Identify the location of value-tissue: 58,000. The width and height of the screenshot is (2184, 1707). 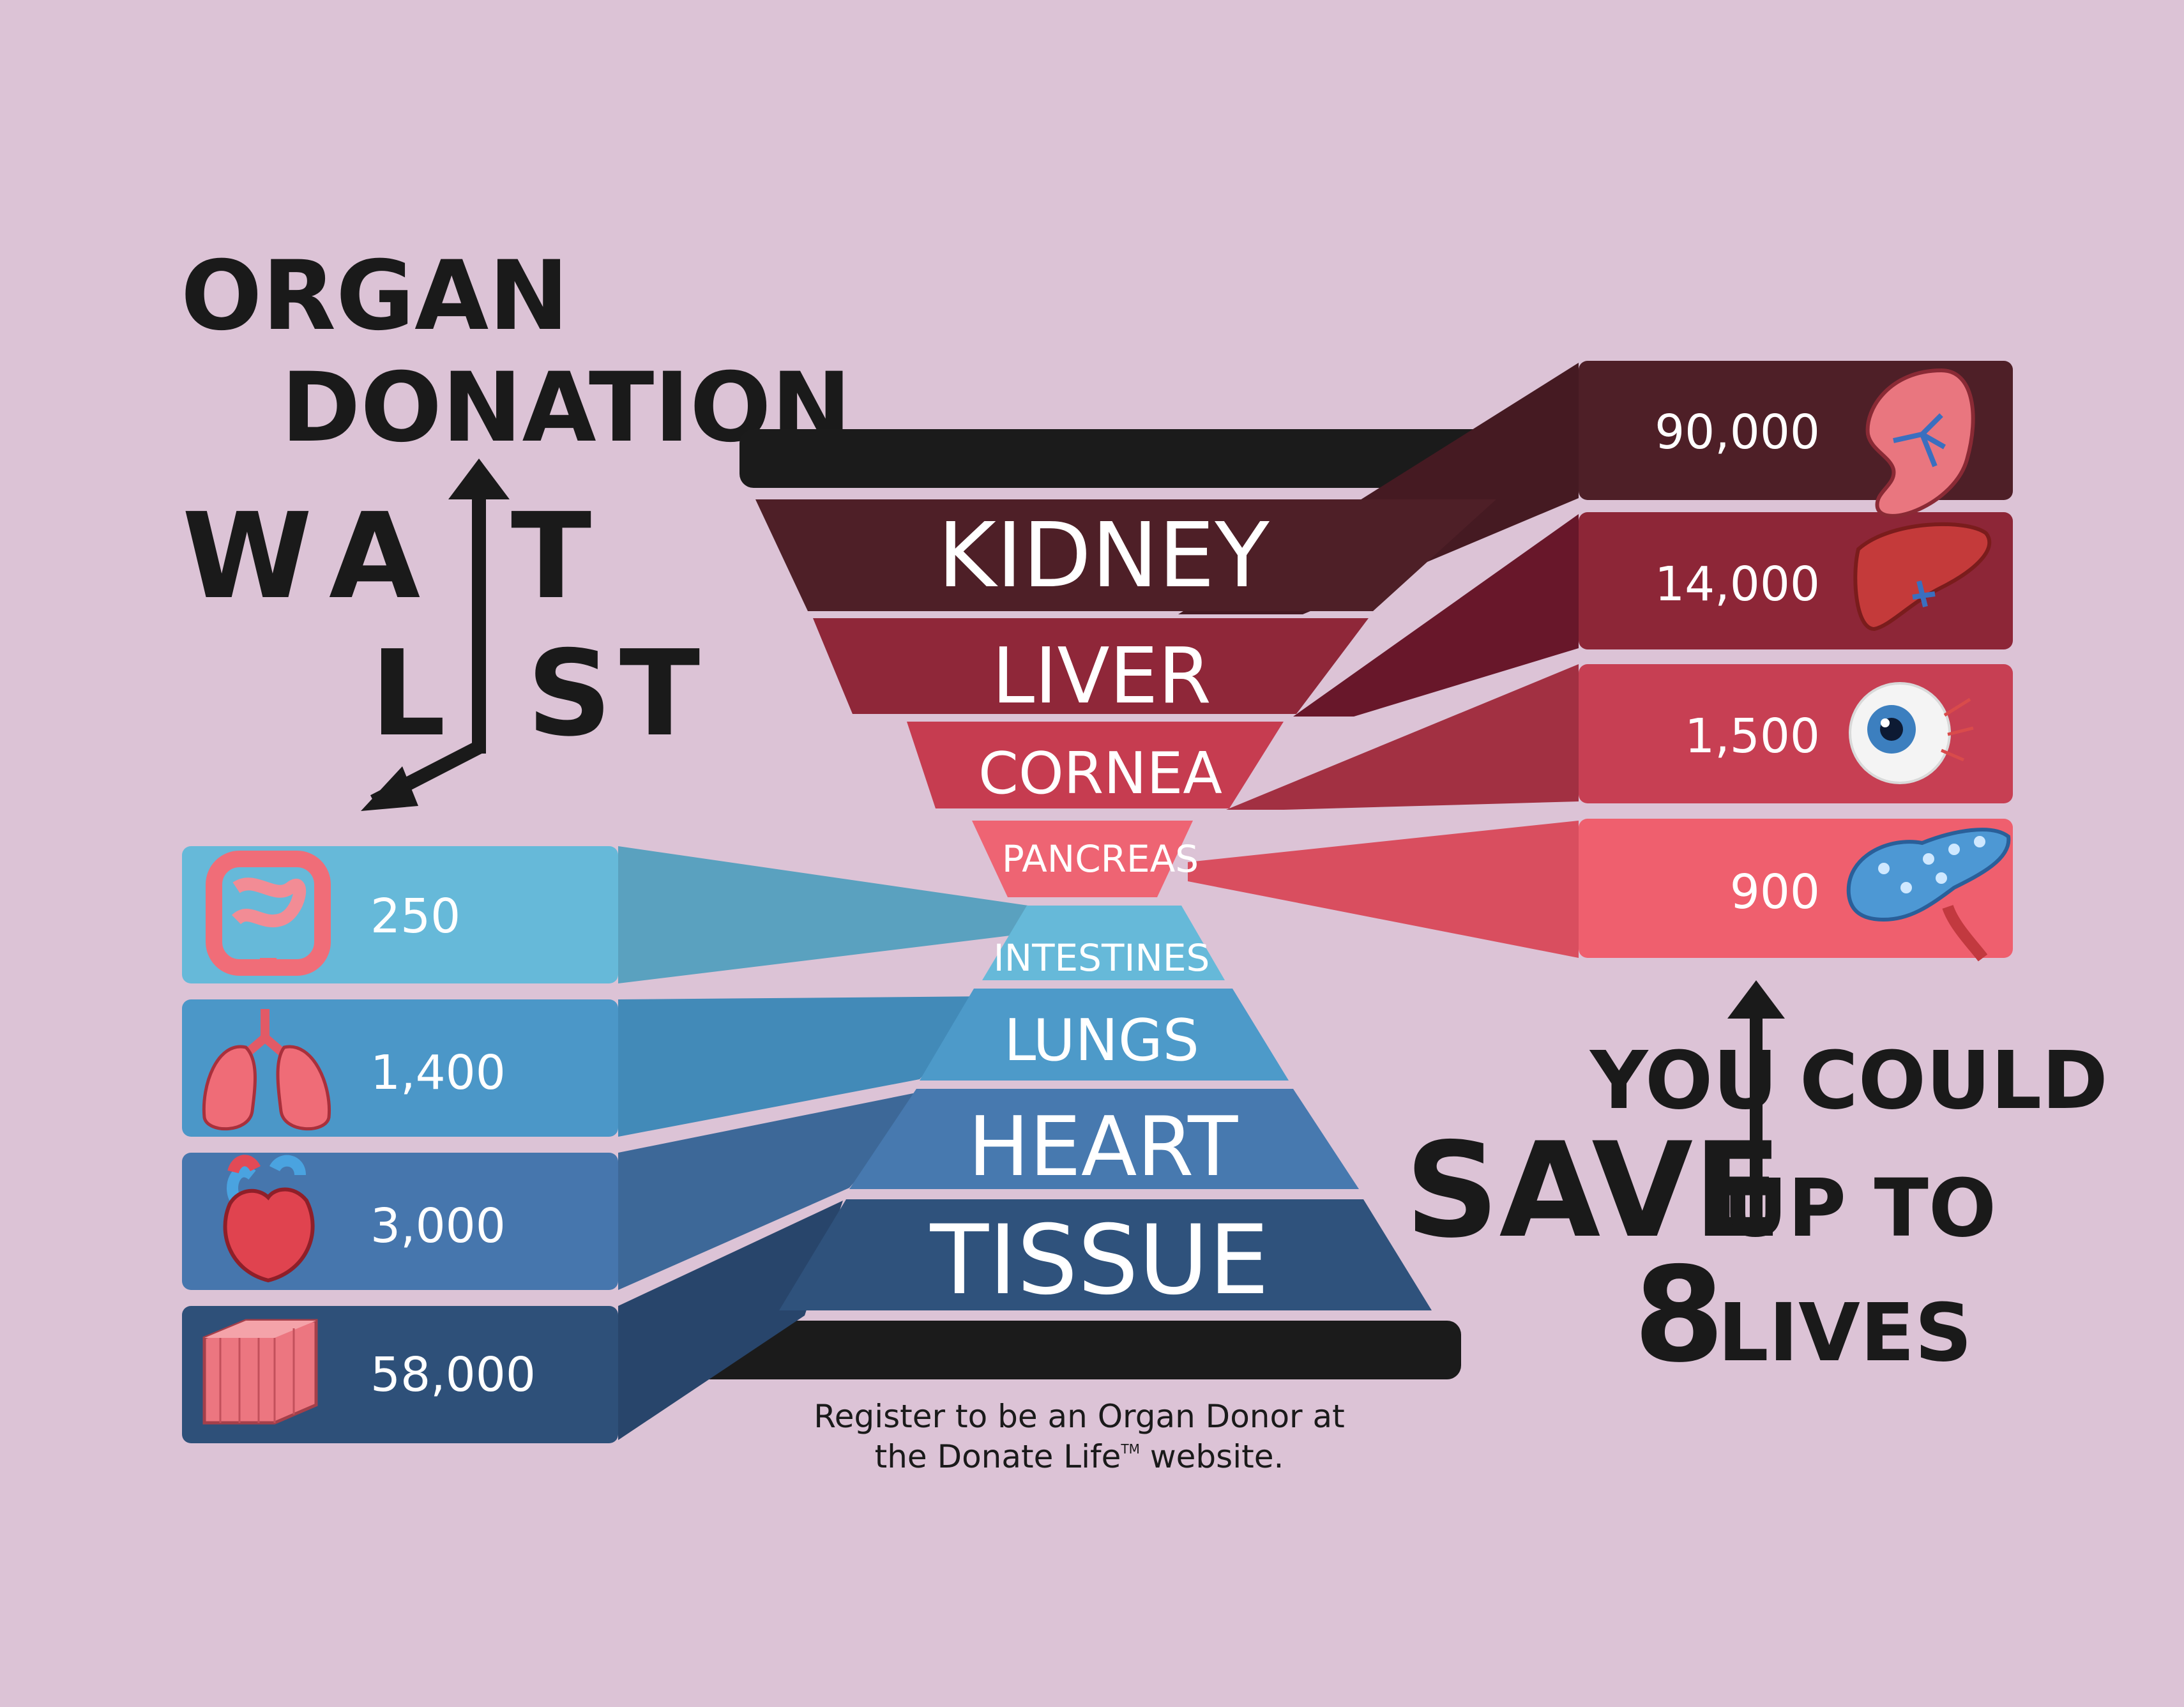
(453, 1374).